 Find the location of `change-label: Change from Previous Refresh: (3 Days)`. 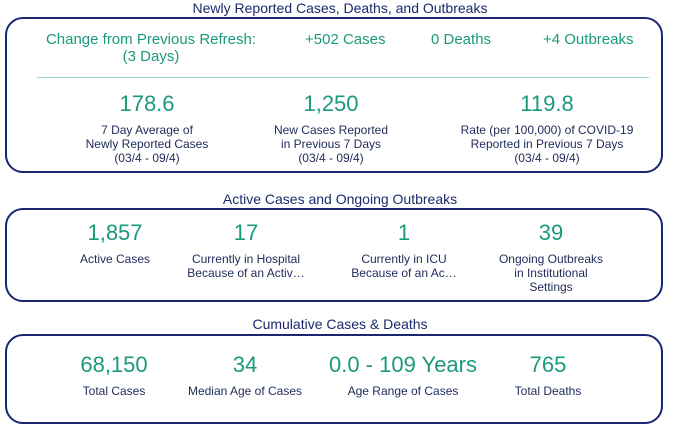

change-label: Change from Previous Refresh: (3 Days) is located at coordinates (151, 48).